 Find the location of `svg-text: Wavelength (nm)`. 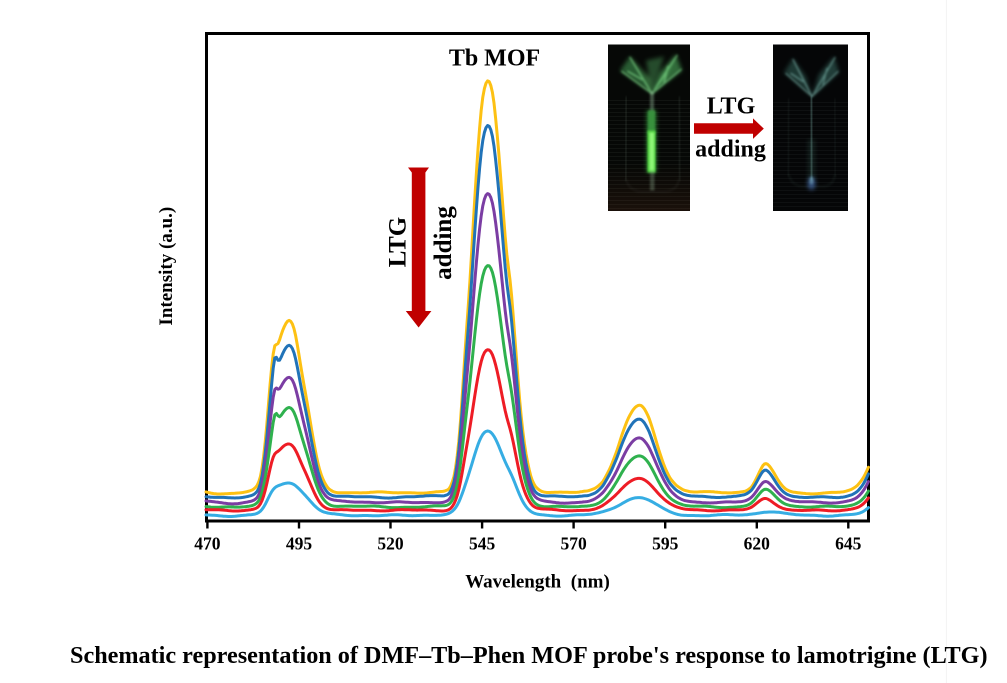

svg-text: Wavelength (nm) is located at coordinates (537, 582).